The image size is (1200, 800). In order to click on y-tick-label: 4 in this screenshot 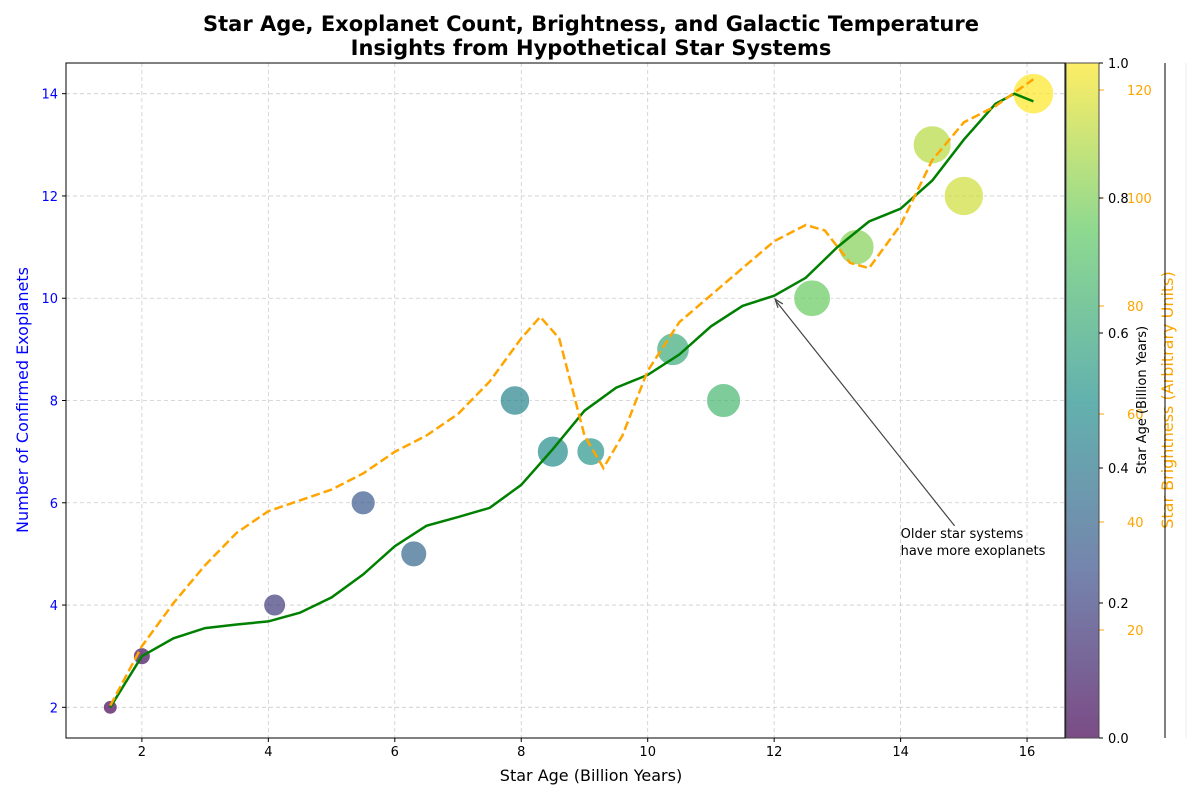, I will do `click(54, 606)`.